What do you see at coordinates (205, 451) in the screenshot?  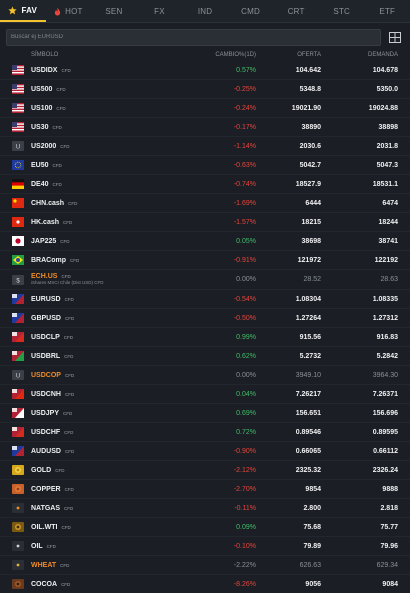 I see `table-row: AUDUSD CFD -0.90% 0.66065 0.66112` at bounding box center [205, 451].